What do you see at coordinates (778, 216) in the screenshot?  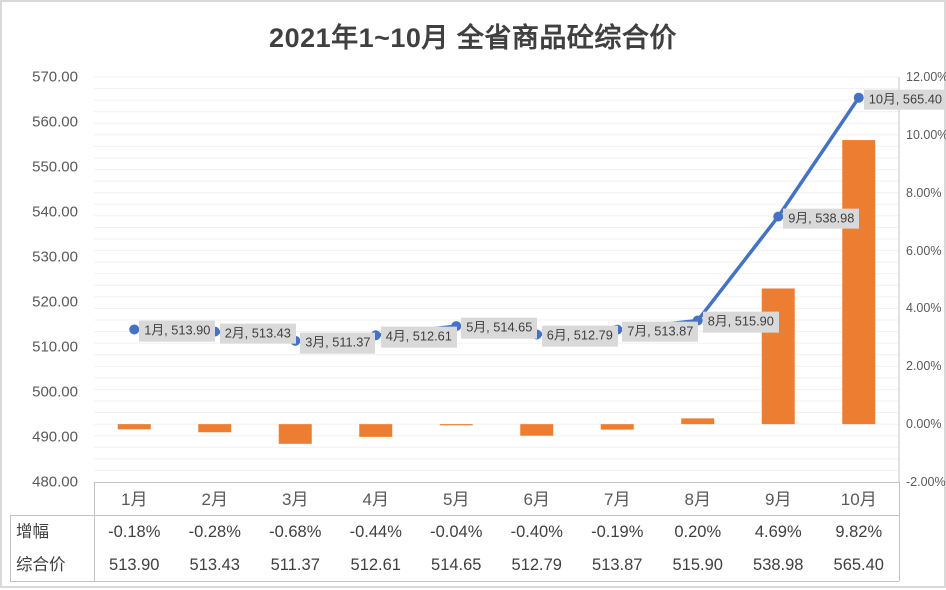 I see `line-marker-9月` at bounding box center [778, 216].